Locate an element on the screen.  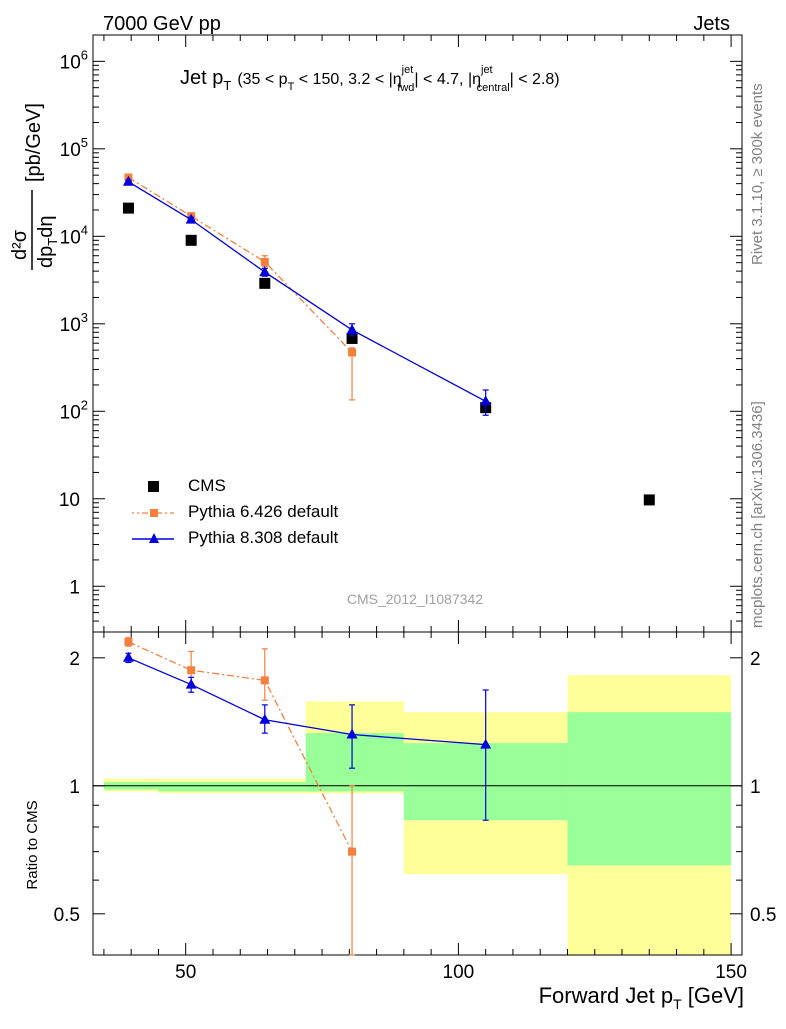
pythia8-line is located at coordinates (307, 291).